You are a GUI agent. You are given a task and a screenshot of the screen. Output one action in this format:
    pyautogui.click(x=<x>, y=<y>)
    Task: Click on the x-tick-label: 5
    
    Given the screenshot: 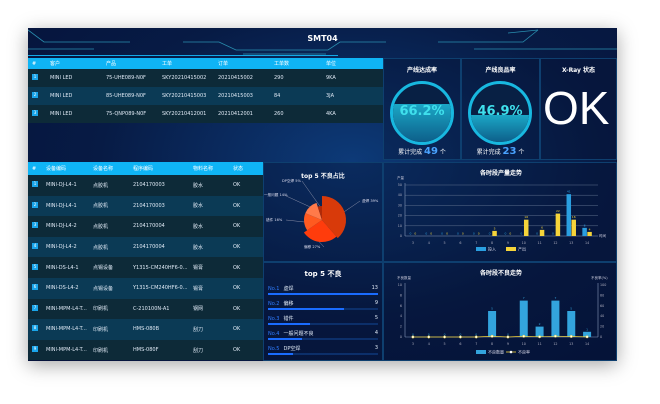 What is the action you would take?
    pyautogui.click(x=445, y=344)
    